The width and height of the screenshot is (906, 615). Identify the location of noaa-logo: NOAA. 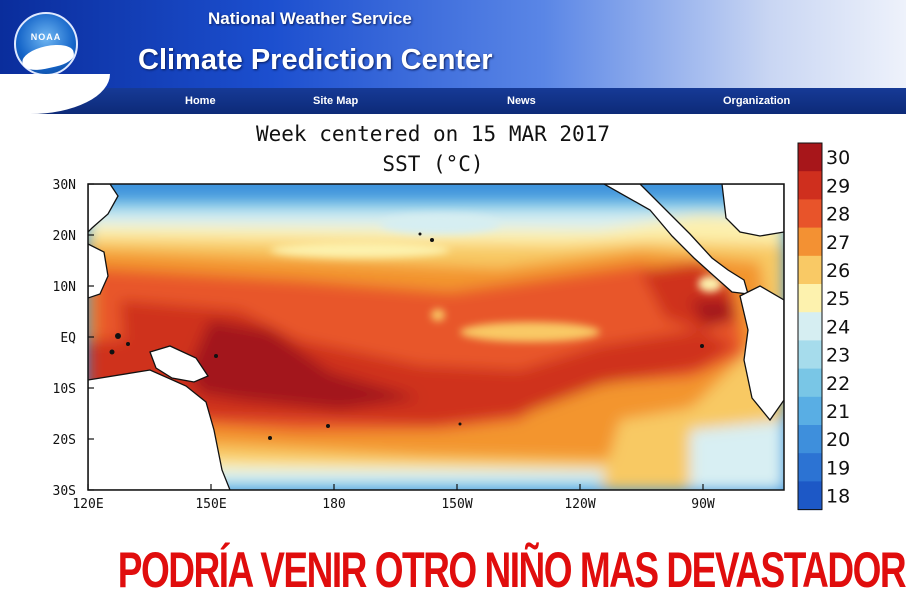
(46, 44).